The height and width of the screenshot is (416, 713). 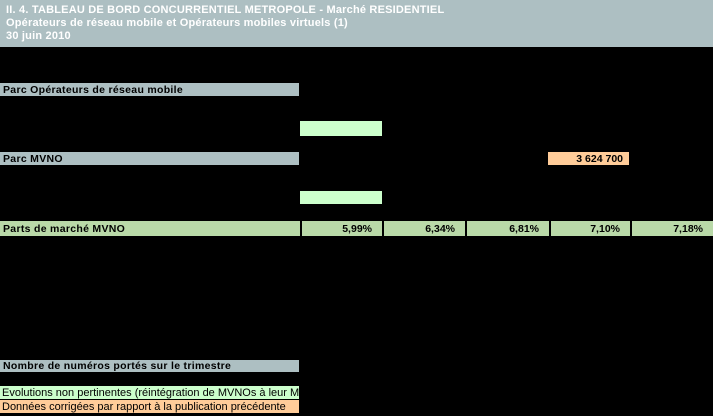 What do you see at coordinates (524, 228) in the screenshot?
I see `parts-value-3: 6,81%` at bounding box center [524, 228].